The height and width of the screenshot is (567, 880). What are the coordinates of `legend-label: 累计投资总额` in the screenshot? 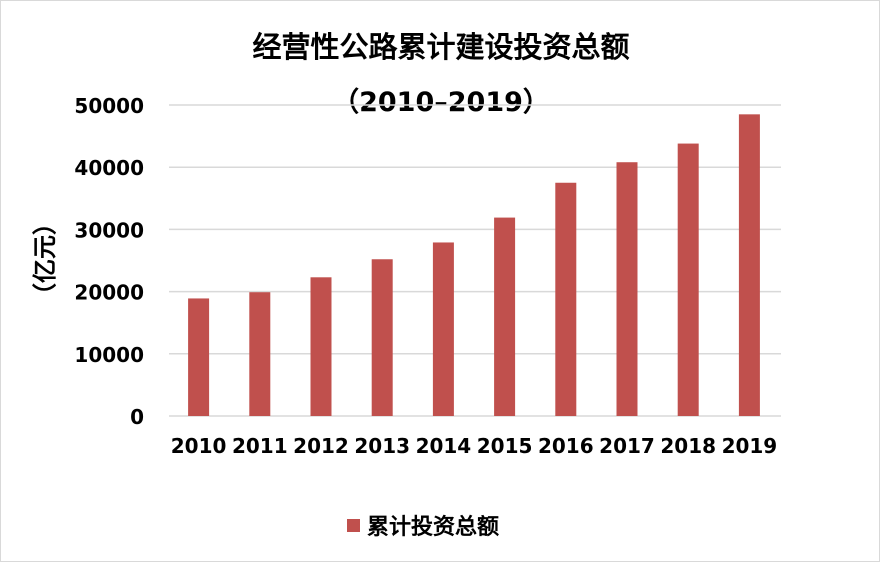 It's located at (433, 527).